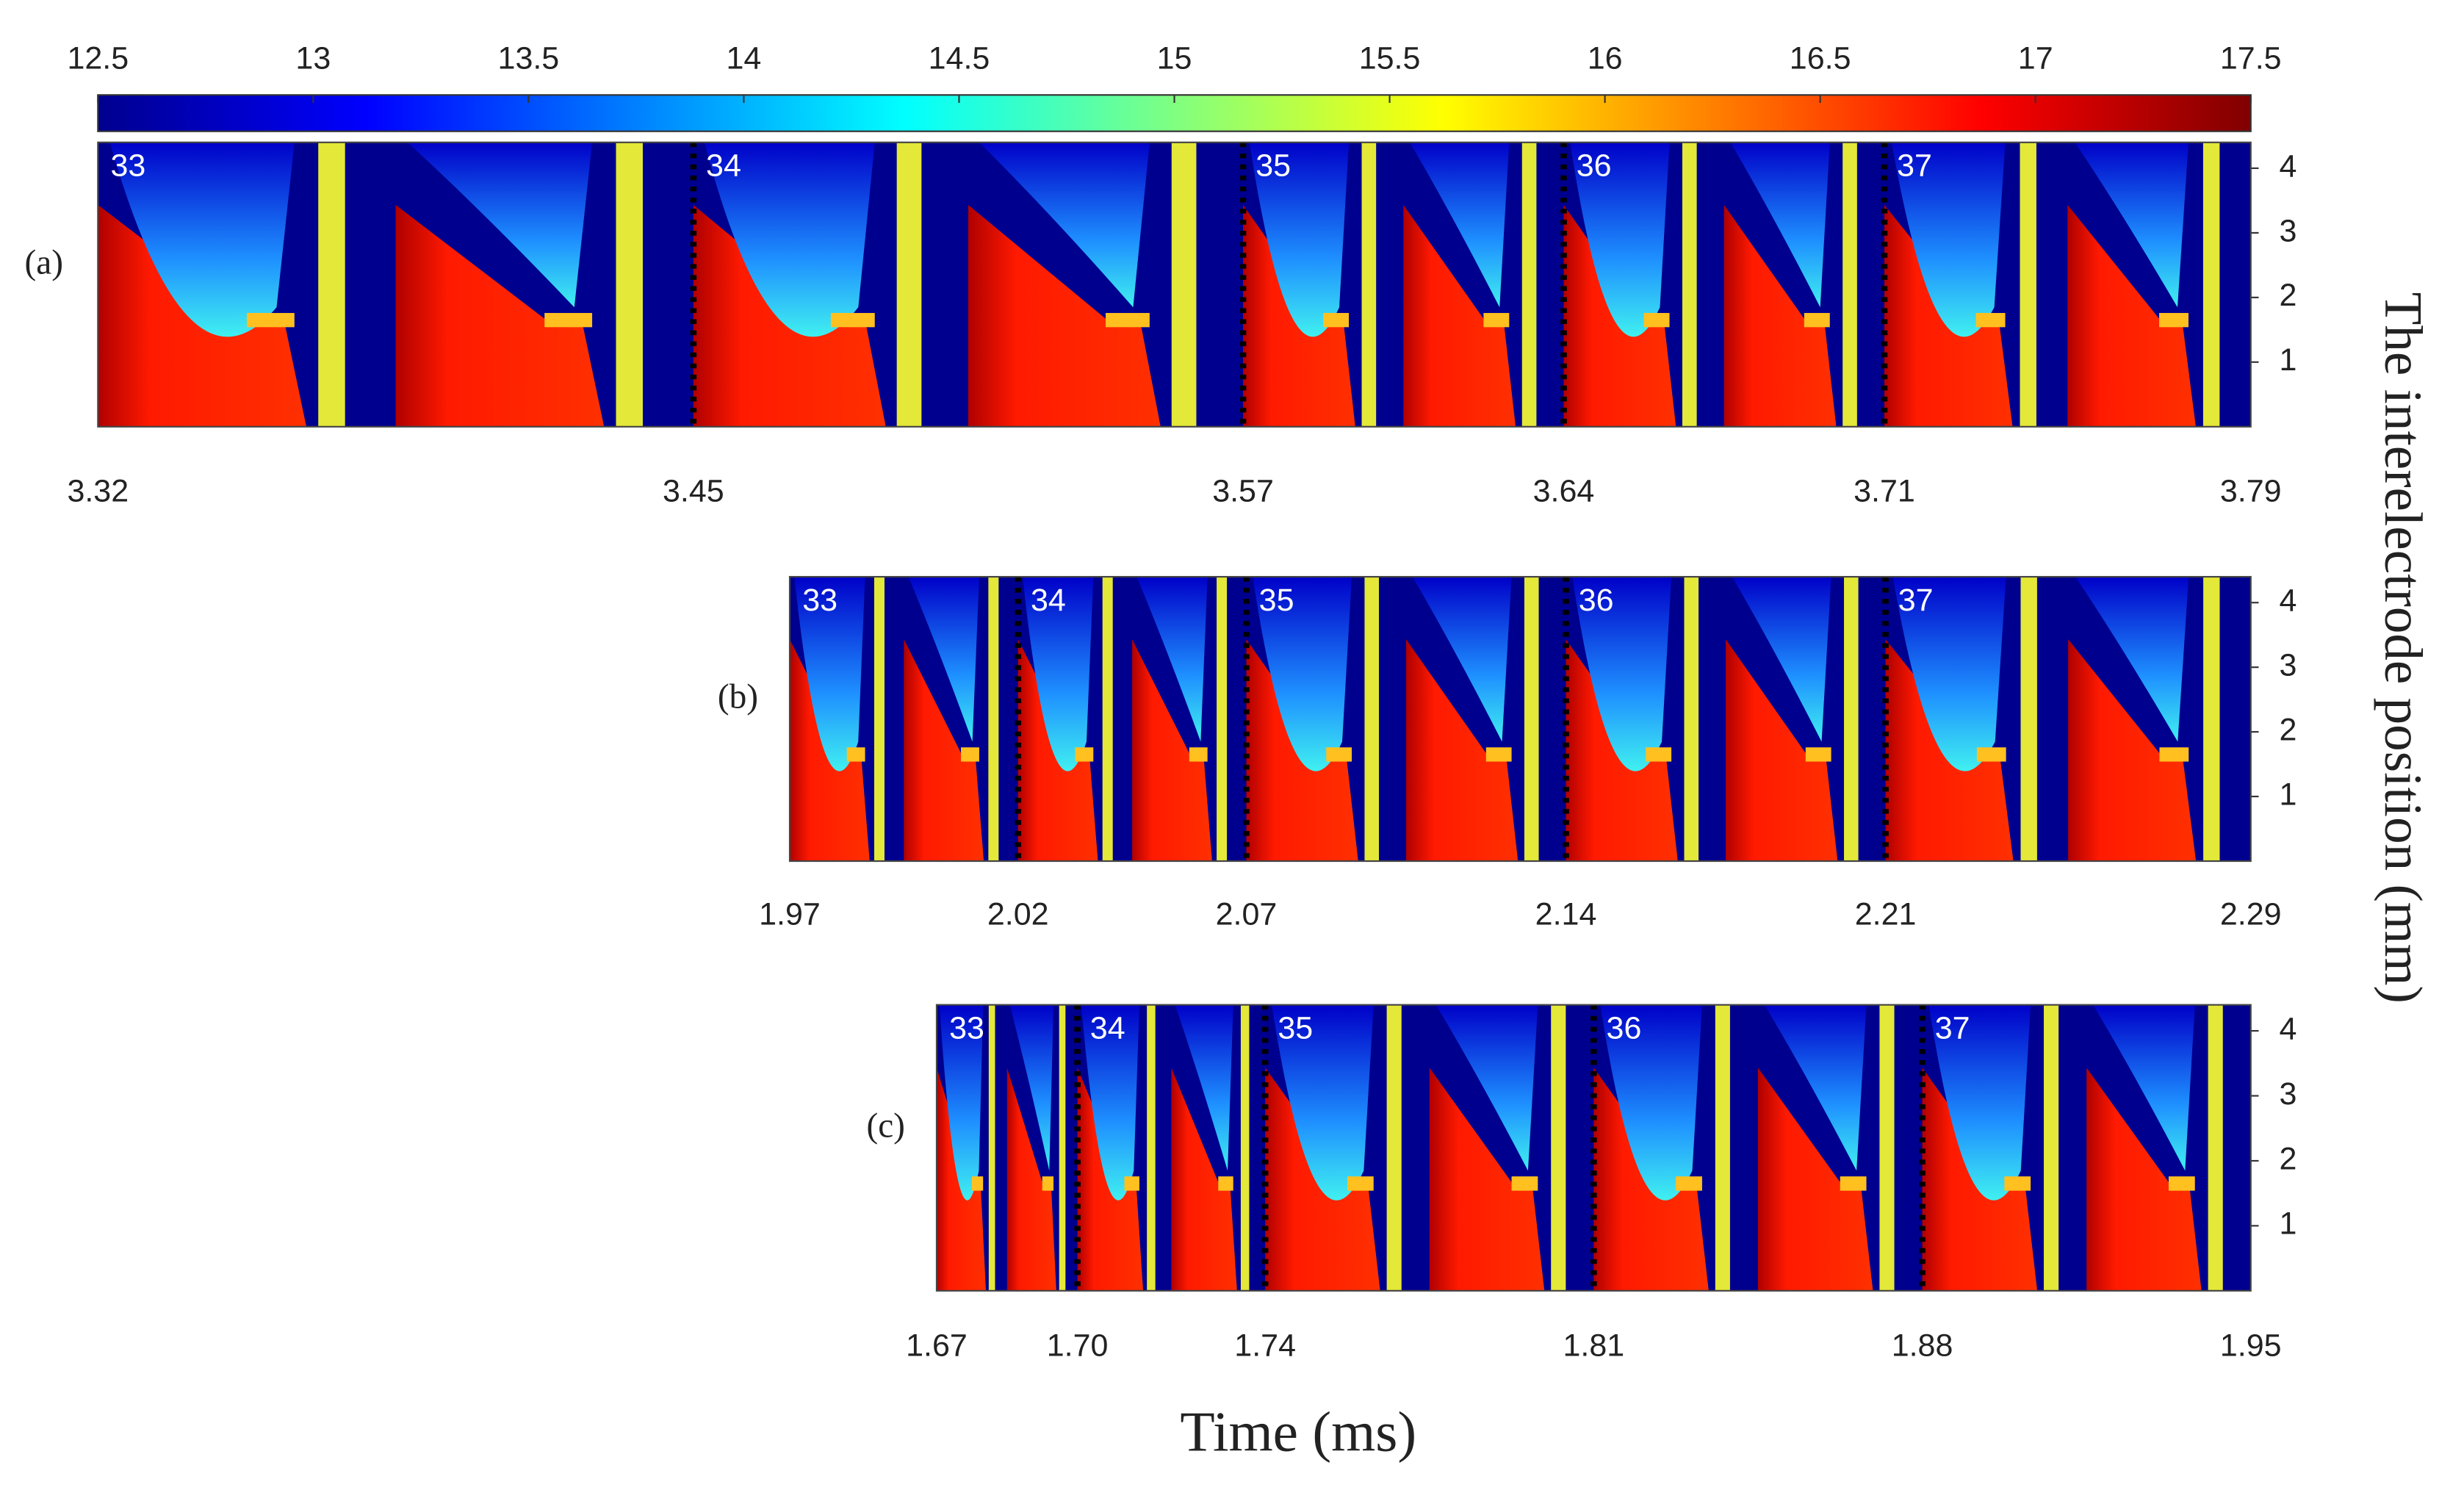 Image resolution: width=2464 pixels, height=1490 pixels. I want to click on heatmap, so click(1593, 1147).